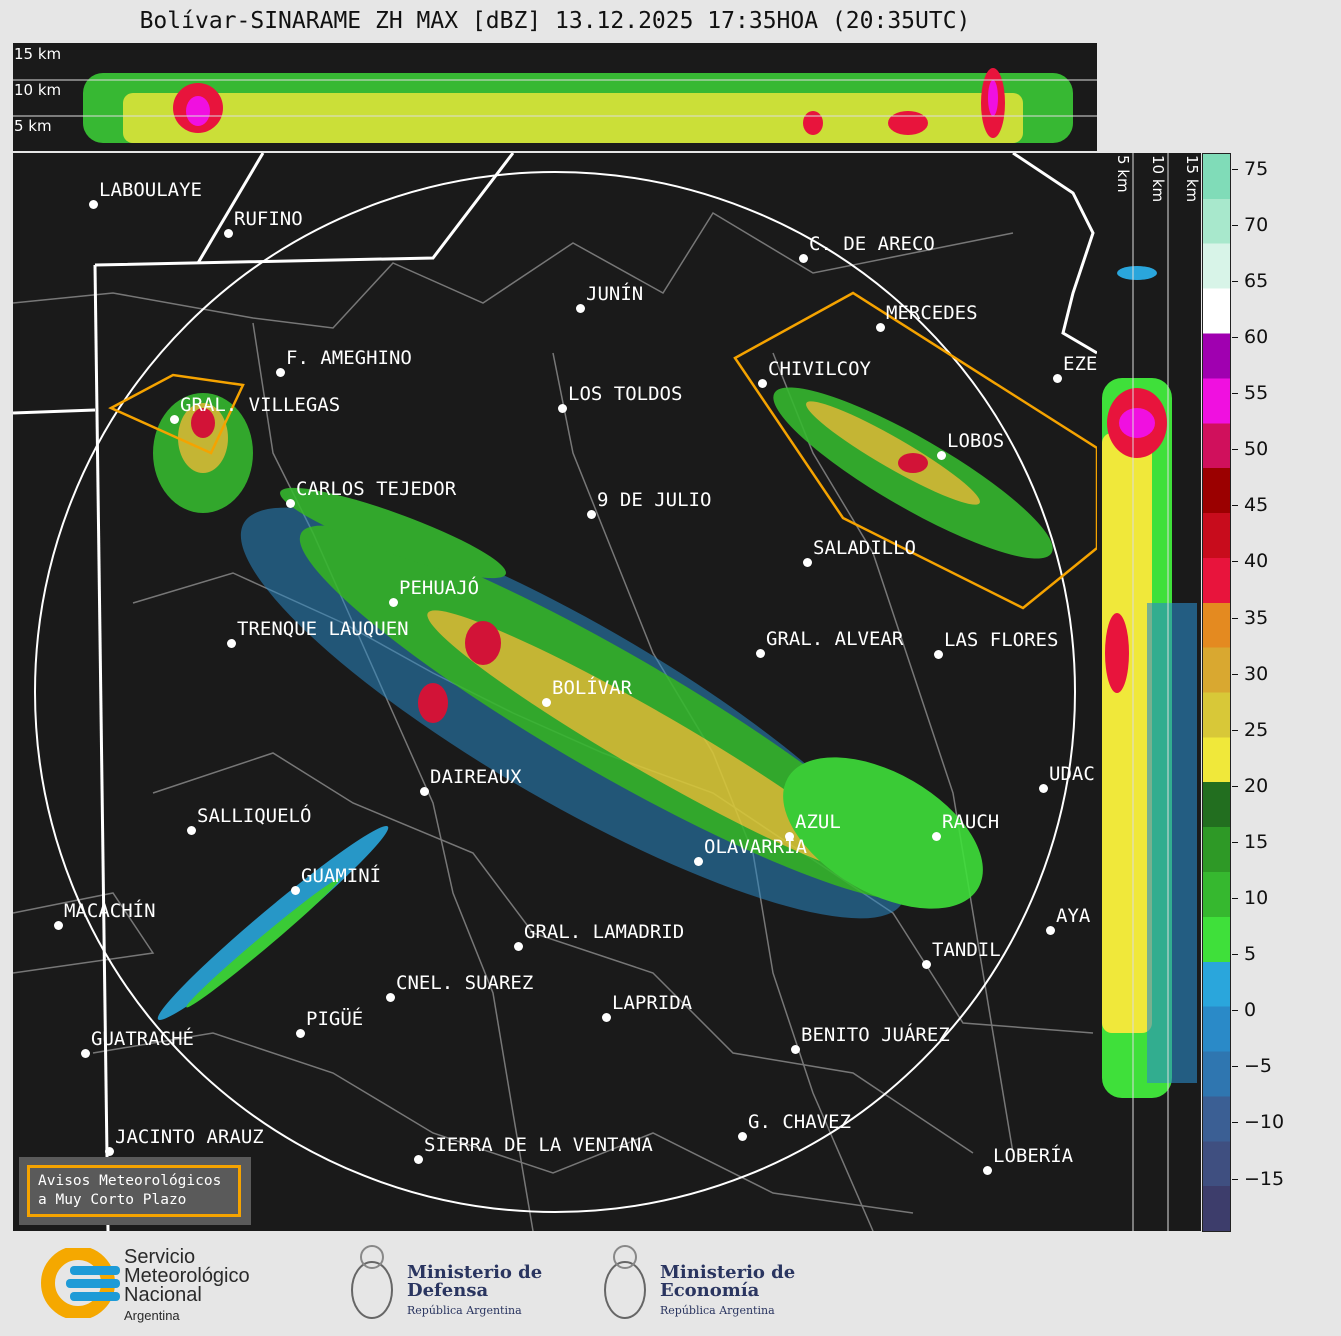  I want to click on smn-name: Servicio Meteorológico Nacional, so click(187, 1276).